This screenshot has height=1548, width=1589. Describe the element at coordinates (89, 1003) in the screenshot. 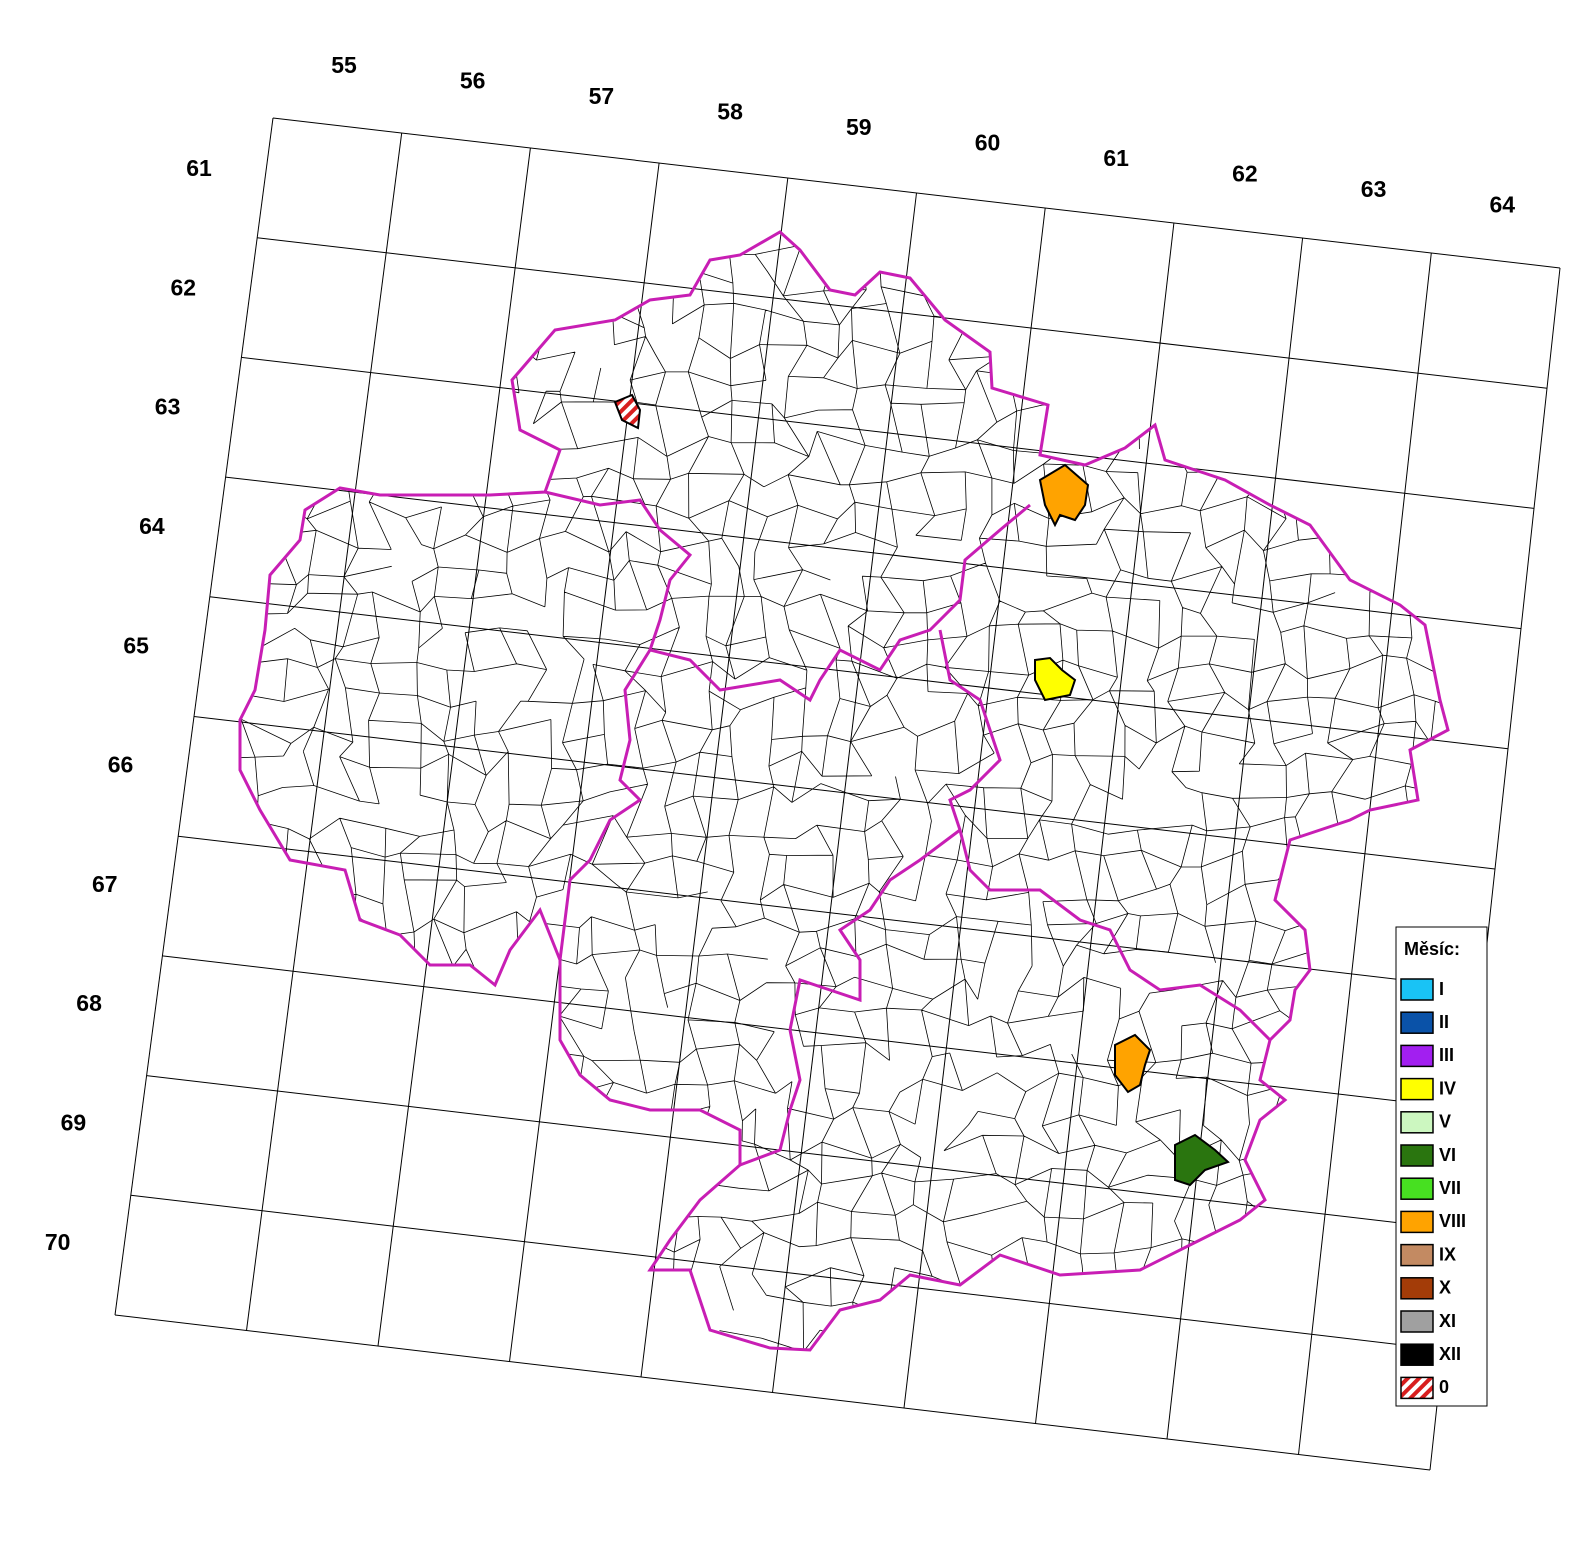

I see `row-label: 68` at that location.